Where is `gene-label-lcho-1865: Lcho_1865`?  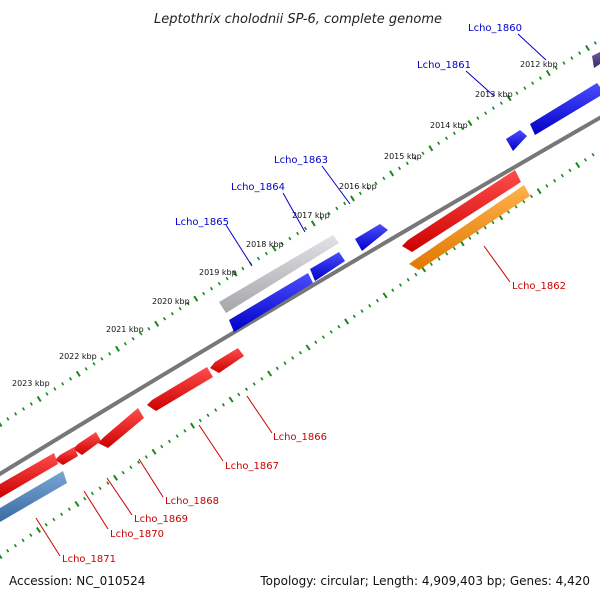 gene-label-lcho-1865: Lcho_1865 is located at coordinates (202, 222).